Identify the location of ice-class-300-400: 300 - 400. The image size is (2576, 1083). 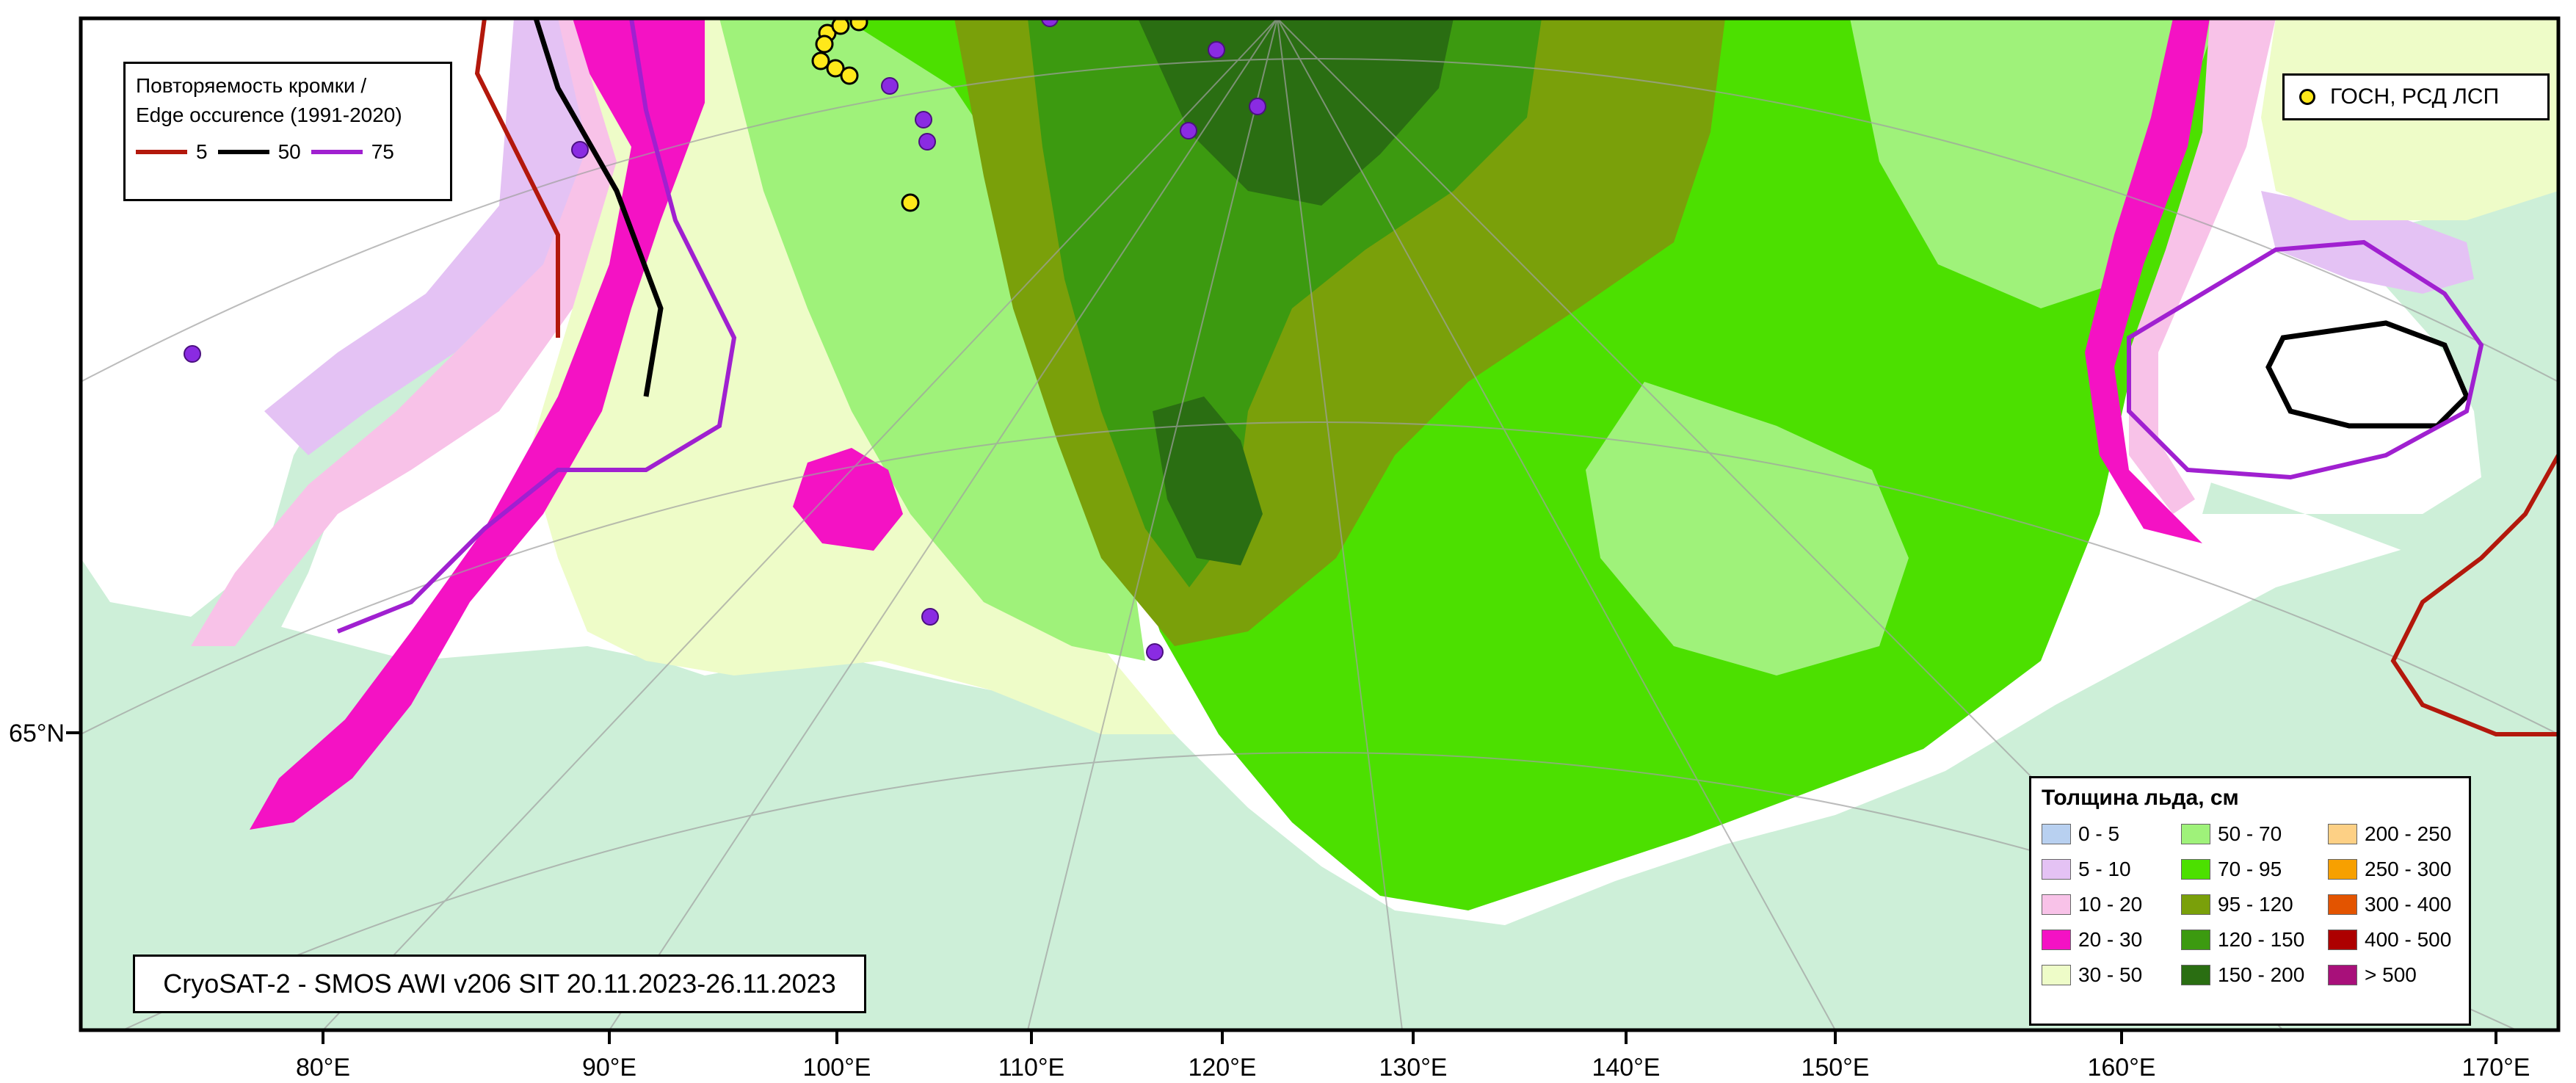
(2398, 904).